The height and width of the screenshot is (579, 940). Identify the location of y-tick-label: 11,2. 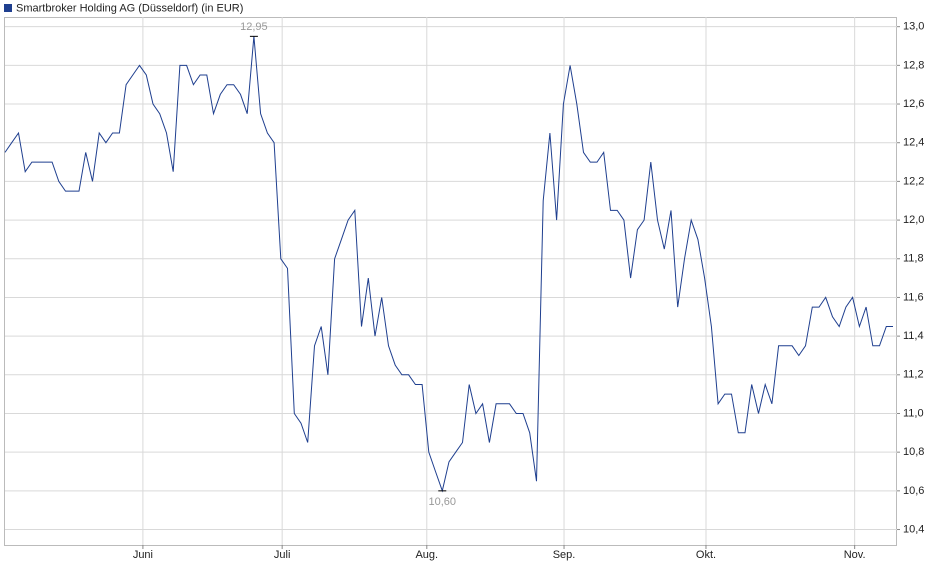
(913, 375).